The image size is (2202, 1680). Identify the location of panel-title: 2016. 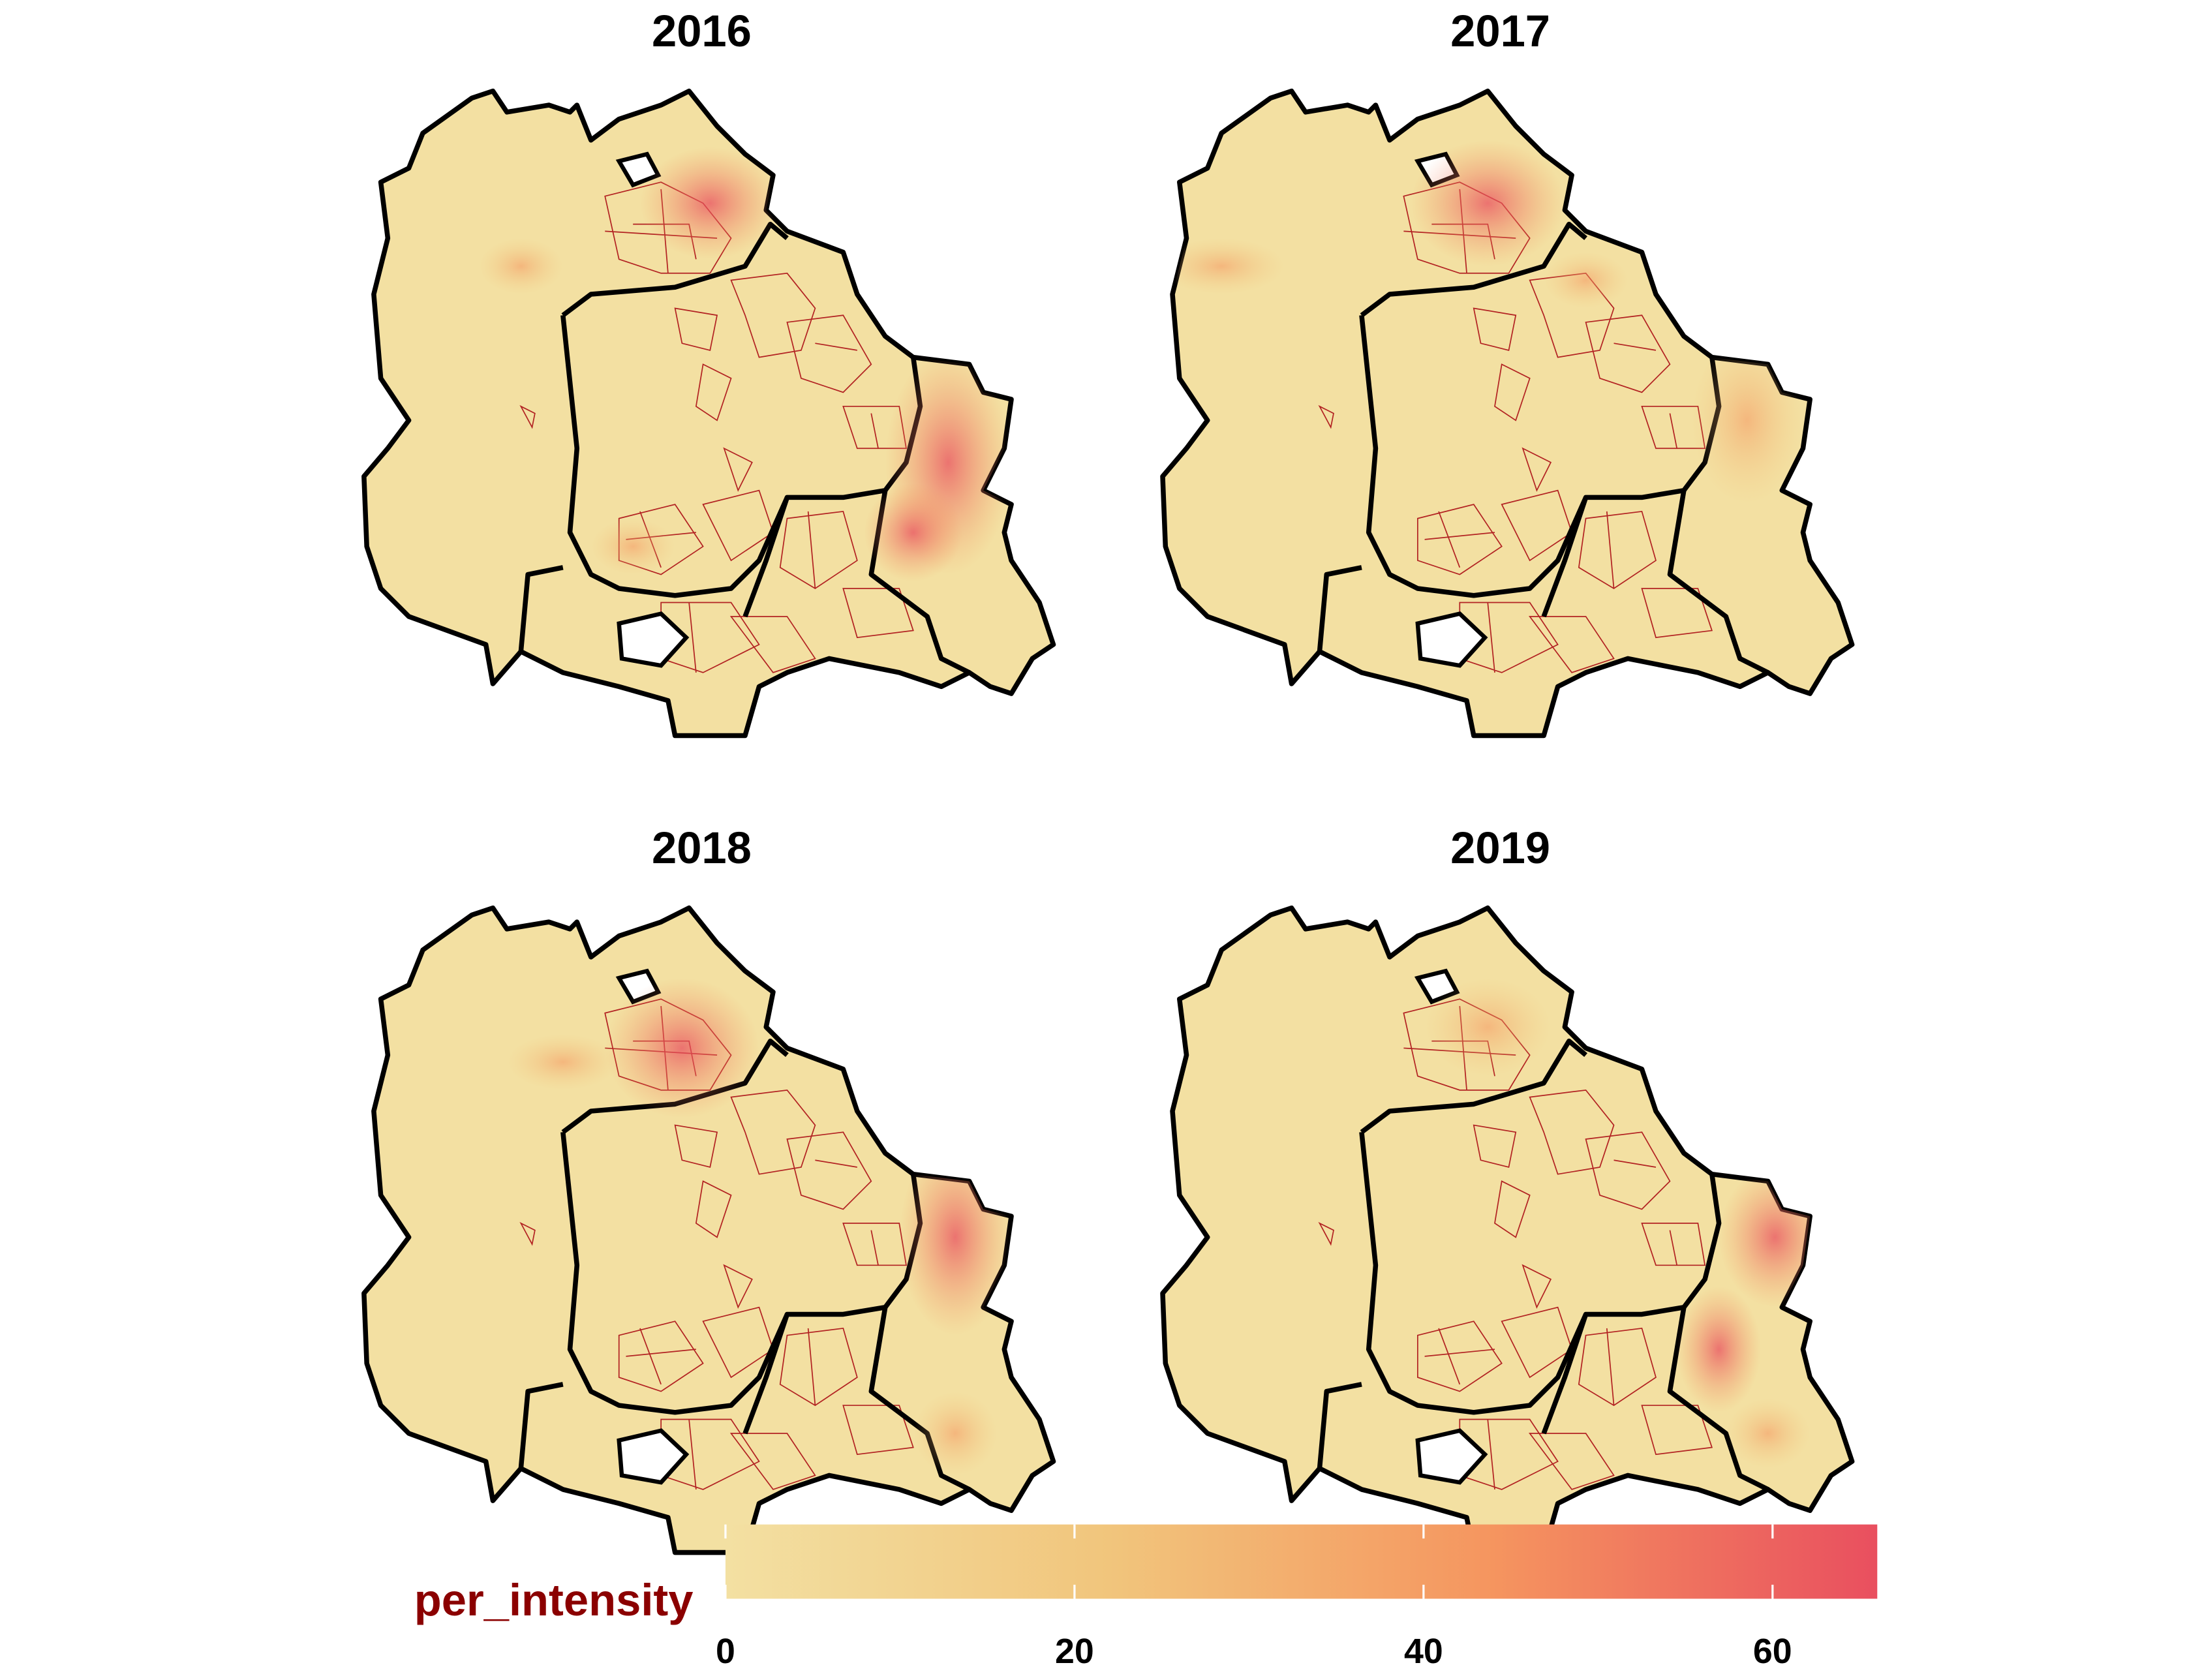
(702, 31).